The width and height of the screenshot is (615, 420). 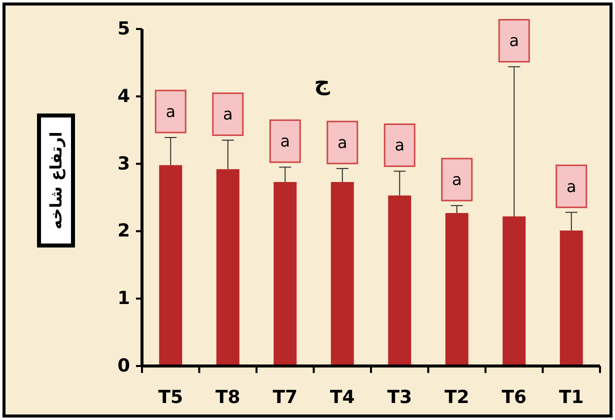 What do you see at coordinates (322, 83) in the screenshot?
I see `text: ج` at bounding box center [322, 83].